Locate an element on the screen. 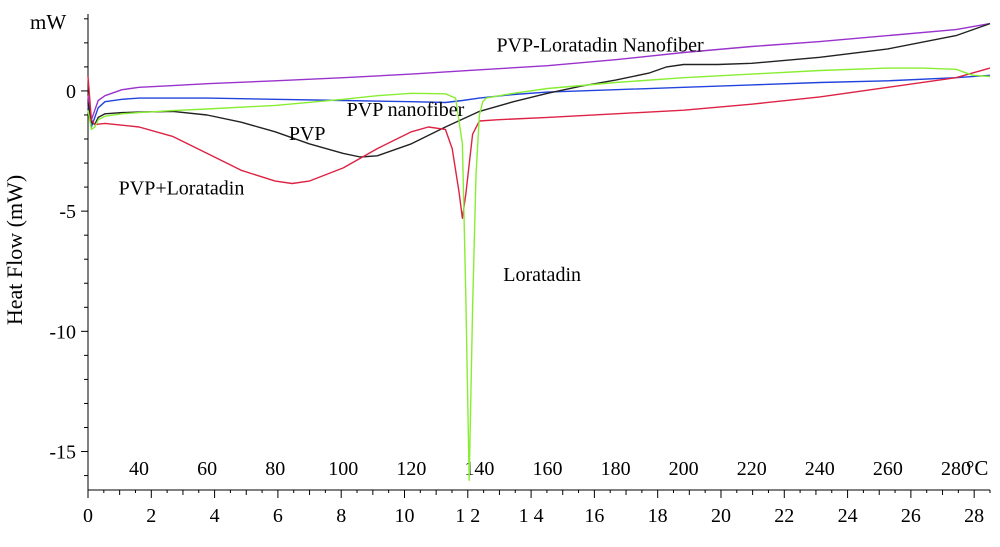 This screenshot has height=547, width=1000. x-bottom-tick-label: 18 is located at coordinates (658, 516).